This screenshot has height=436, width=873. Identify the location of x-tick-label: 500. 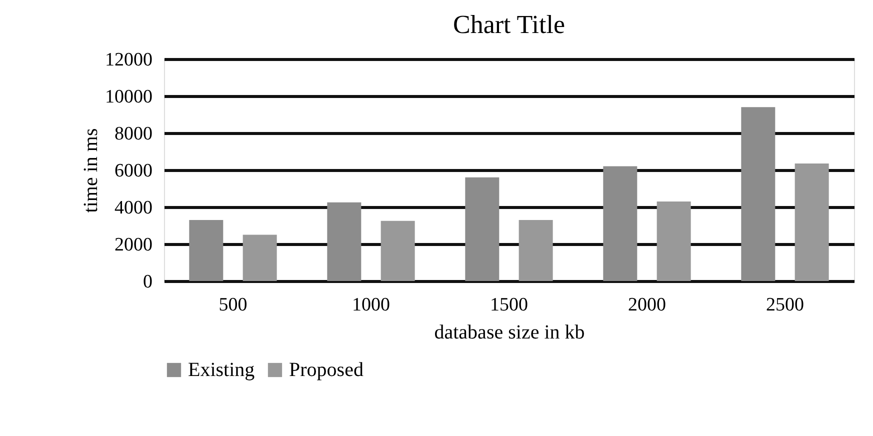
(233, 305).